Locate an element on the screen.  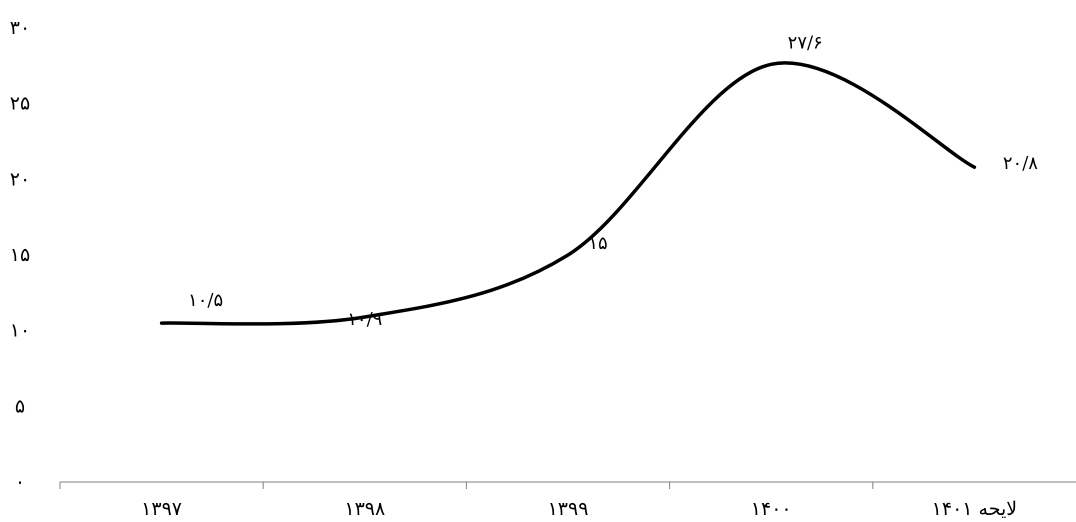
x-tick-label: ۱۳۹۸ is located at coordinates (364, 509).